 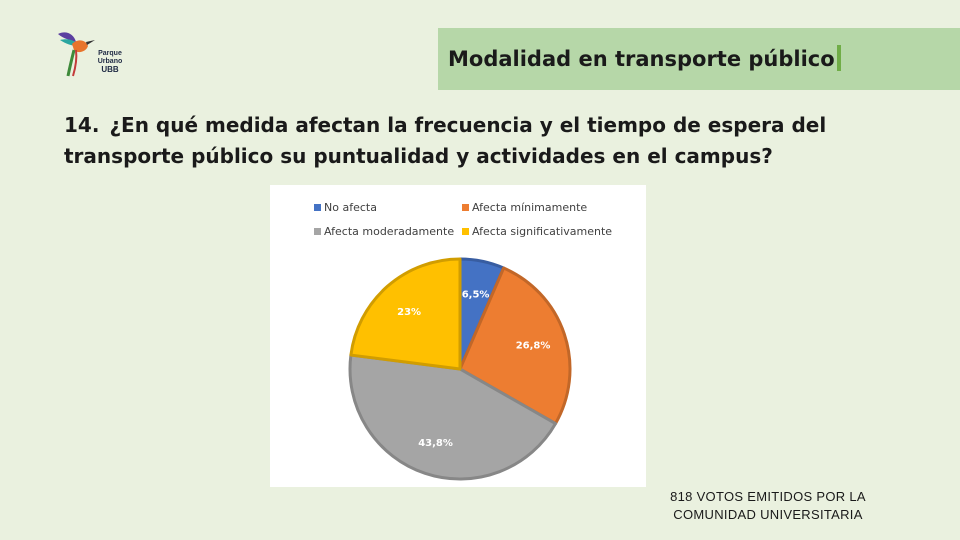 I want to click on logo: Parque Urbano UBB, so click(x=92, y=52).